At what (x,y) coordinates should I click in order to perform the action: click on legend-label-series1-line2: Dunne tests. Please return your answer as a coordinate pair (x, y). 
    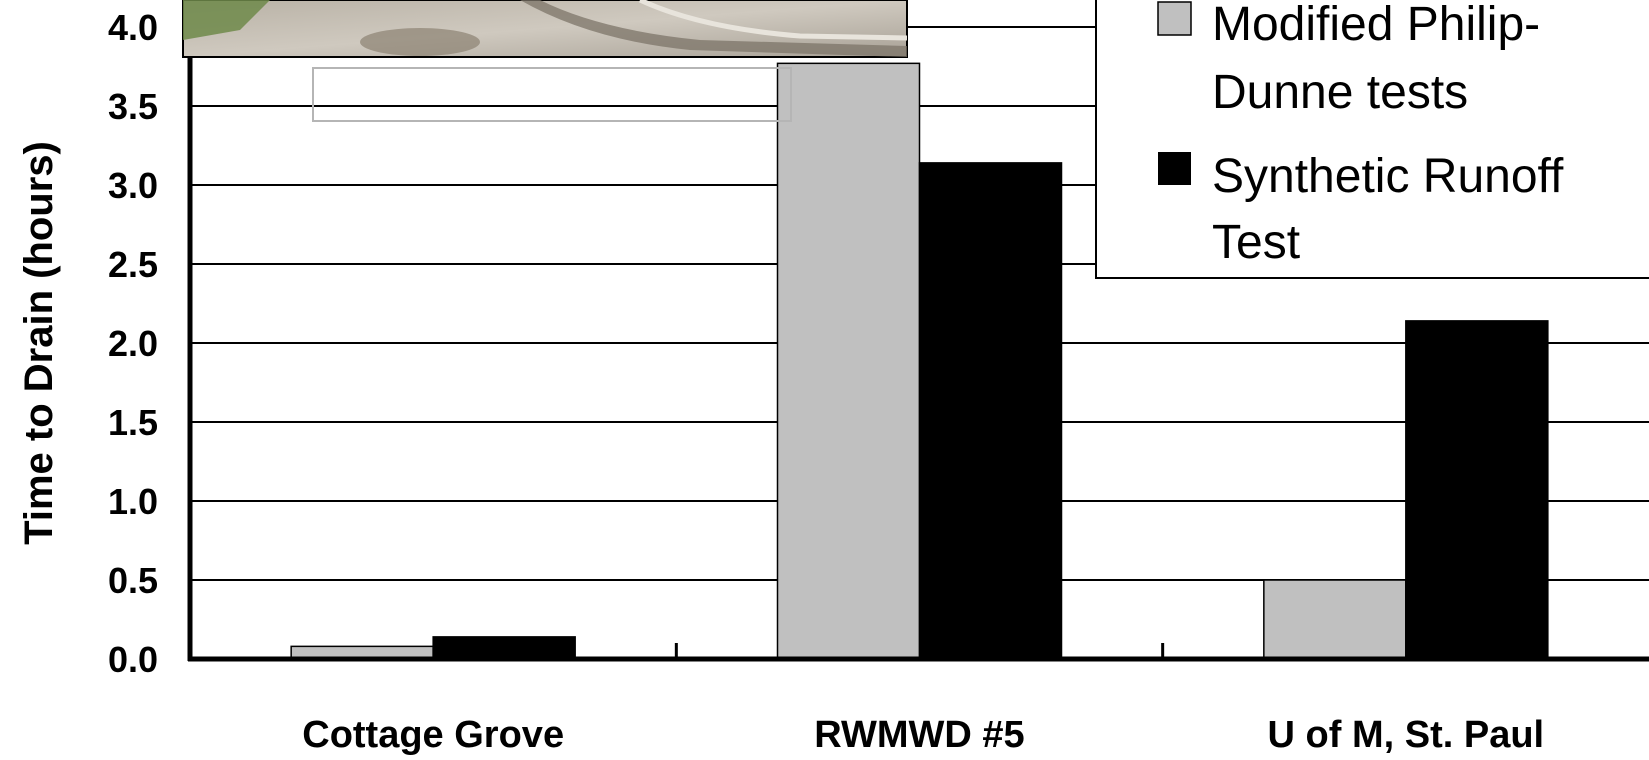
    Looking at the image, I should click on (1340, 92).